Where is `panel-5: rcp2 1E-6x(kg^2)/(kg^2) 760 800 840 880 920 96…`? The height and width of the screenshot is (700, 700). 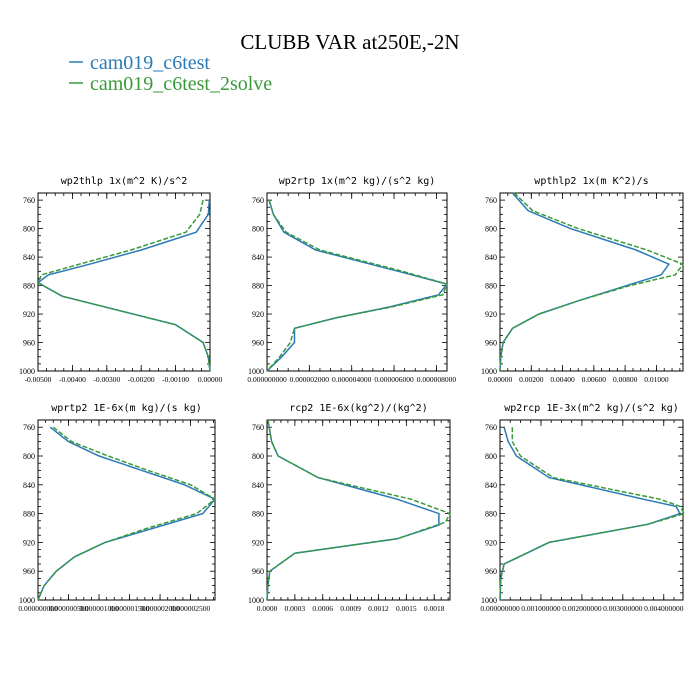 panel-5: rcp2 1E-6x(kg^2)/(kg^2) 760 800 840 880 920 96… is located at coordinates (350, 508).